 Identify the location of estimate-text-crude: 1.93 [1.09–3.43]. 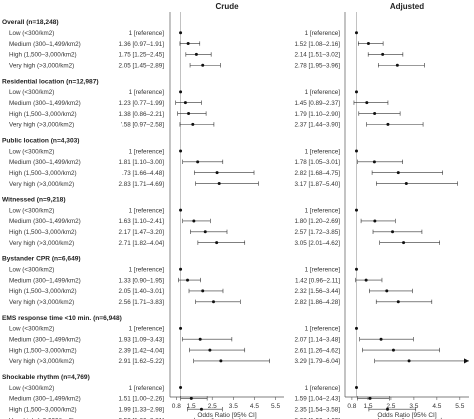
(141, 340).